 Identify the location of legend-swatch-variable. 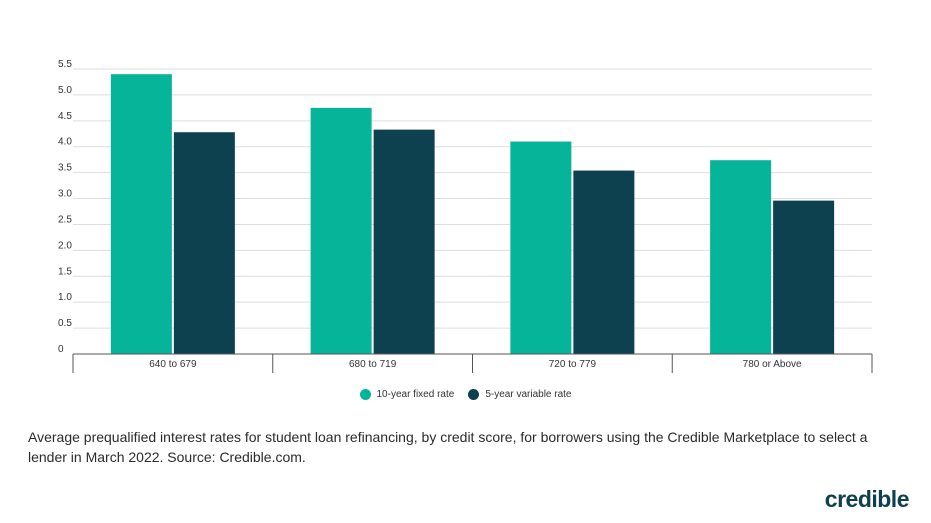
(474, 394).